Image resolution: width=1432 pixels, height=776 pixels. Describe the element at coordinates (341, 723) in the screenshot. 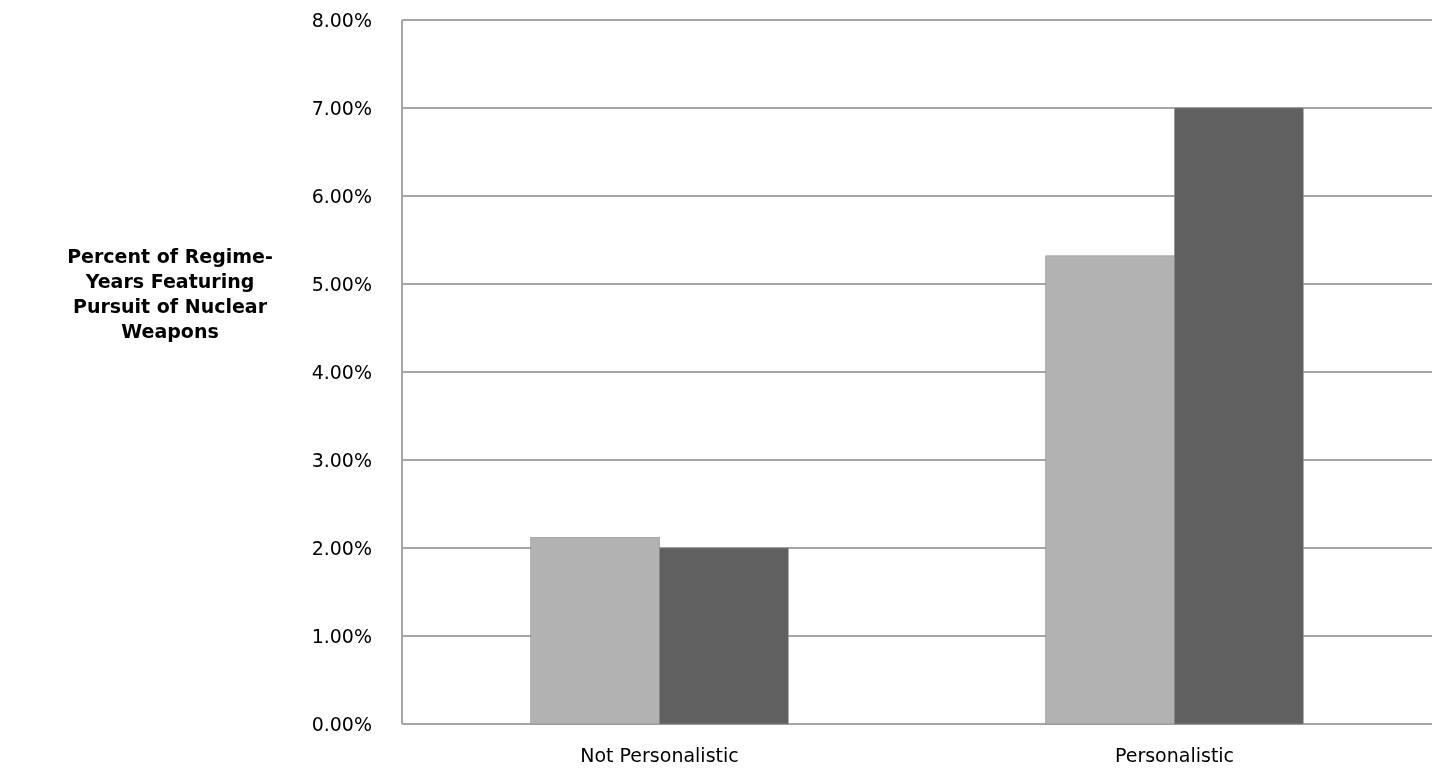

I see `y-tick-label: 0.00%` at that location.